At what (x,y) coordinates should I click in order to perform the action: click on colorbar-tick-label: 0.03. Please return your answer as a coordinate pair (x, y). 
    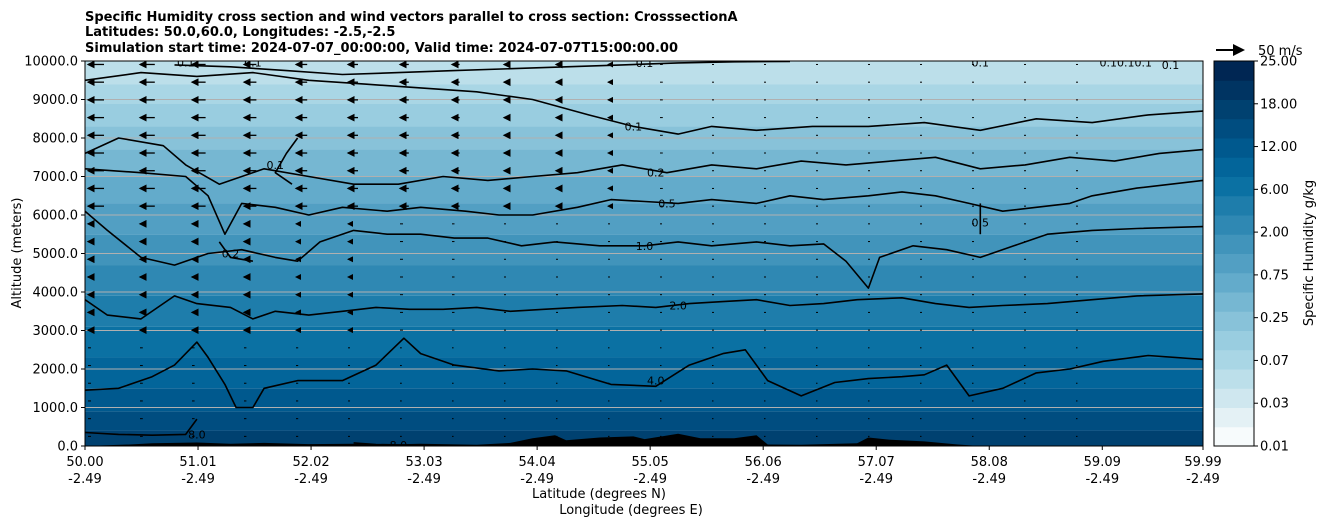
    Looking at the image, I should click on (1274, 404).